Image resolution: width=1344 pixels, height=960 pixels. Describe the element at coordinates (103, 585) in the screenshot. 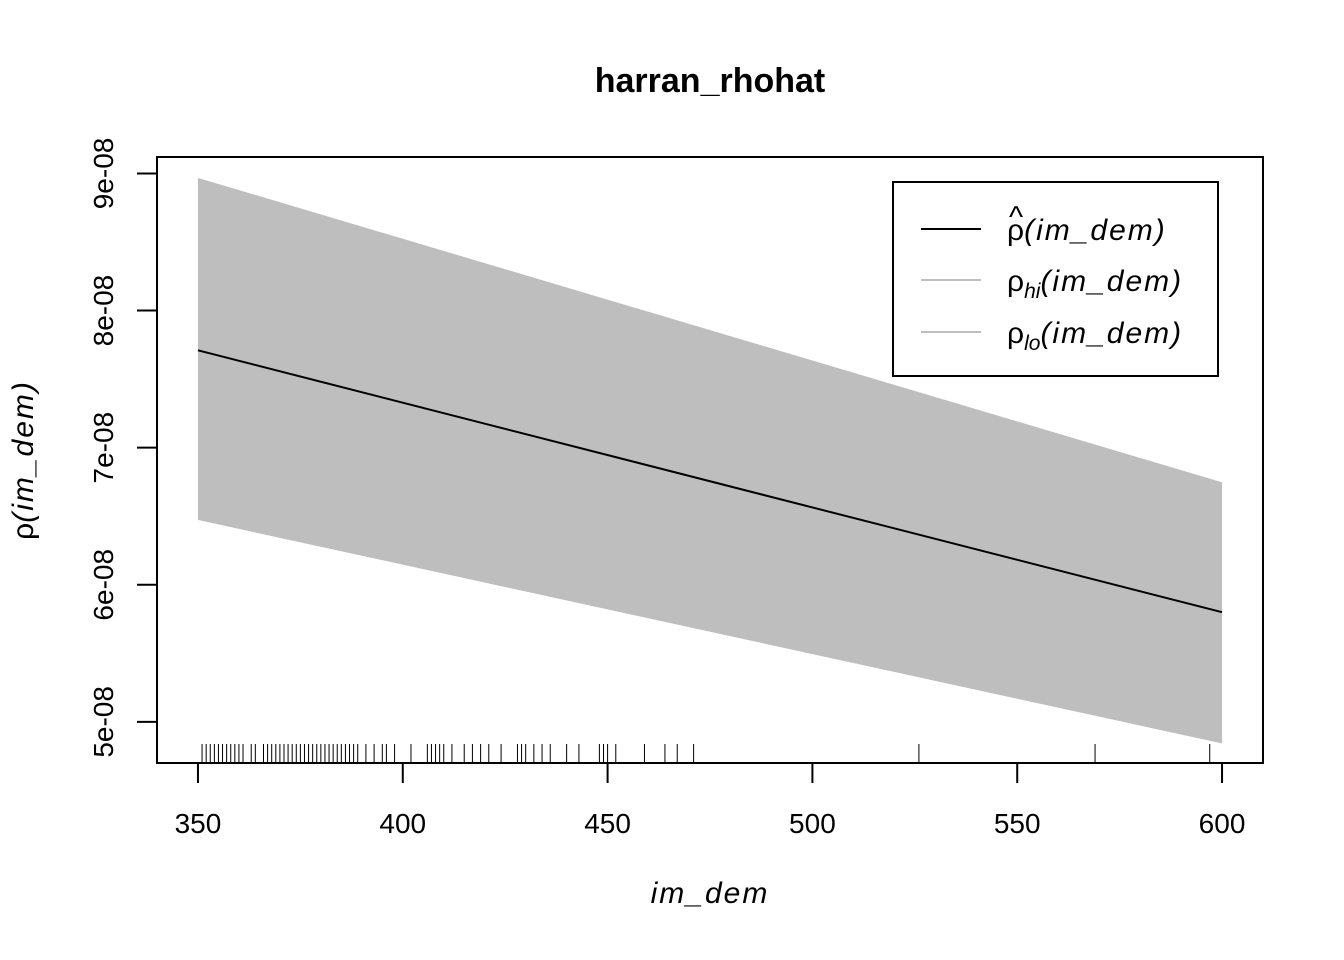

I see `y-tick-label: 6e-08` at that location.